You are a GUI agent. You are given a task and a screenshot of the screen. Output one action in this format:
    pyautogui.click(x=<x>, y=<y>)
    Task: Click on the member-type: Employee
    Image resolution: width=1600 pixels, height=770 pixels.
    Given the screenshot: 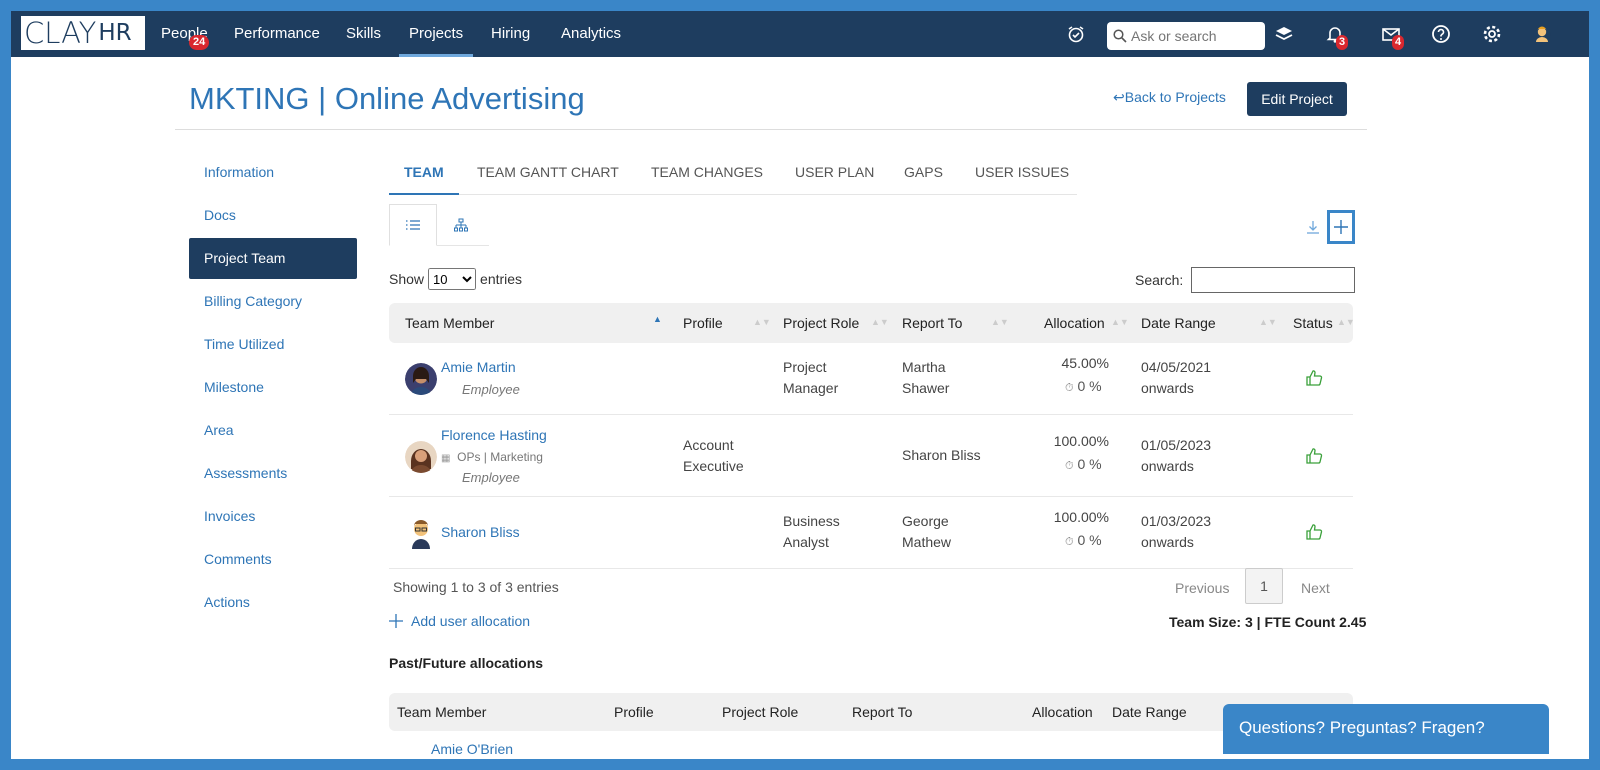 What is the action you would take?
    pyautogui.click(x=491, y=477)
    